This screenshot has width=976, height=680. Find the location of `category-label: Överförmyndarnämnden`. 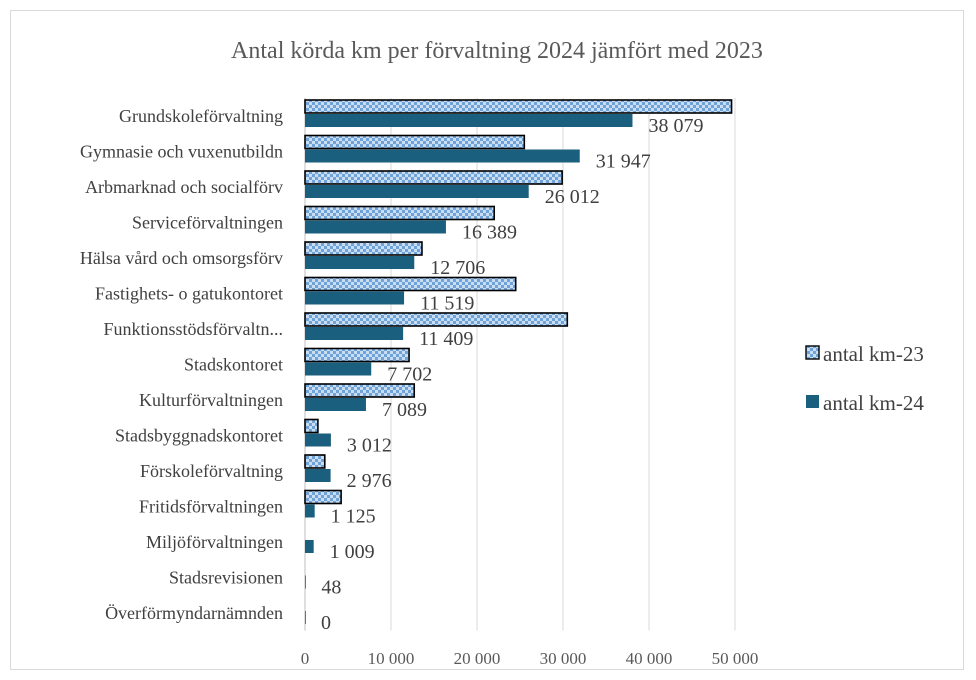

category-label: Överförmyndarnämnden is located at coordinates (194, 613).